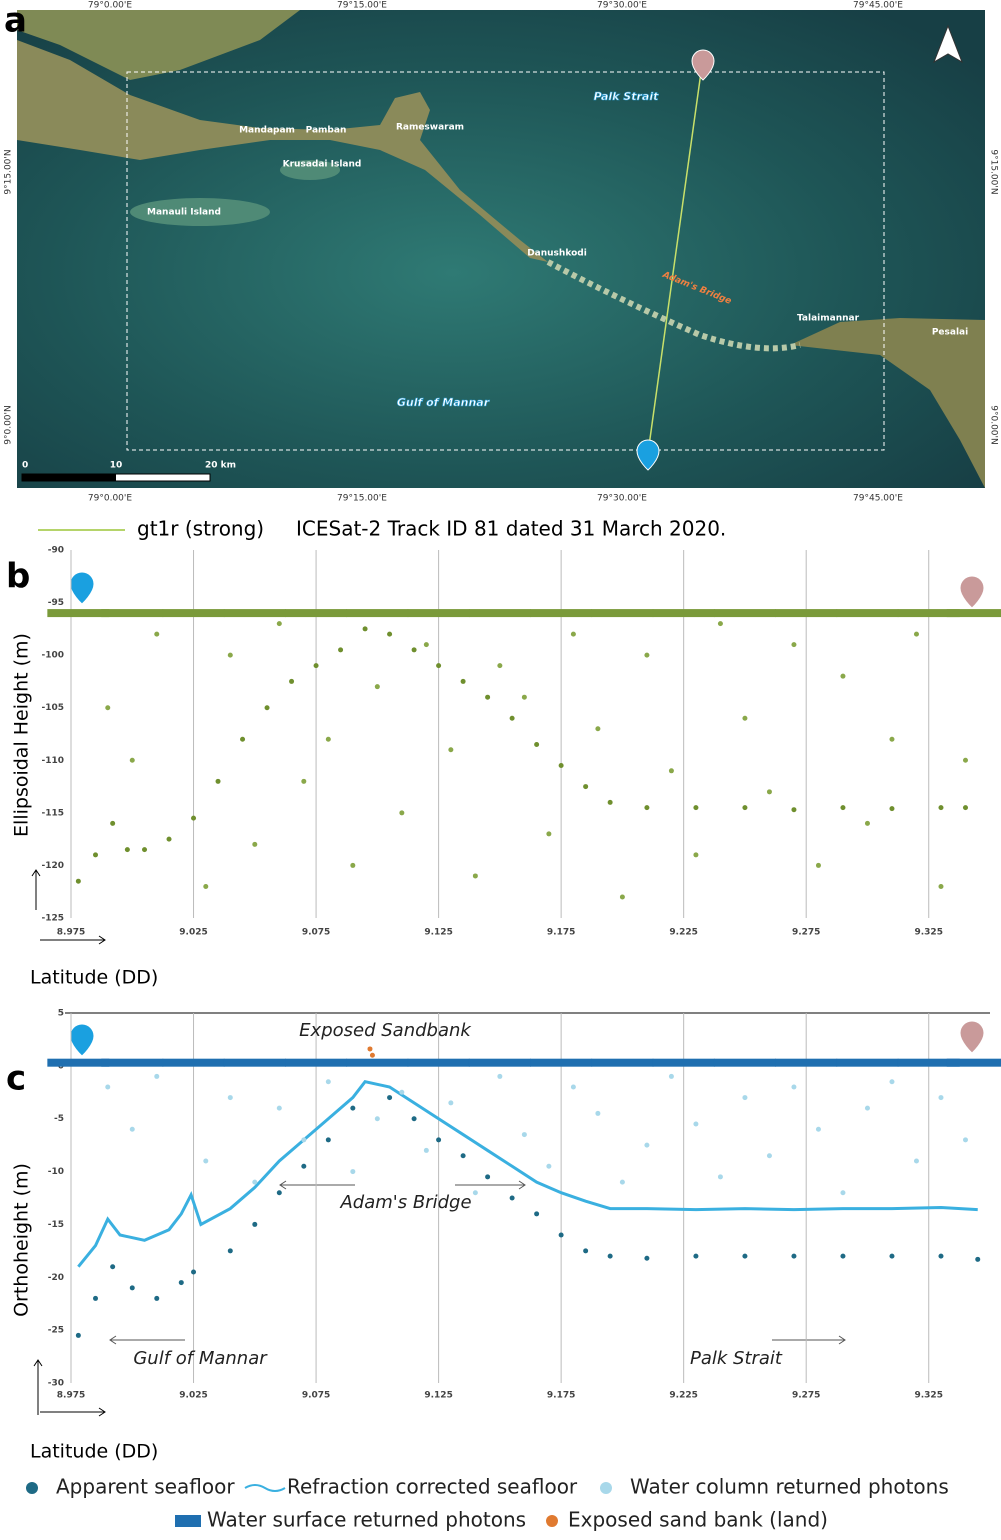 This screenshot has width=1001, height=1540. I want to click on place-label: Pamban, so click(326, 131).